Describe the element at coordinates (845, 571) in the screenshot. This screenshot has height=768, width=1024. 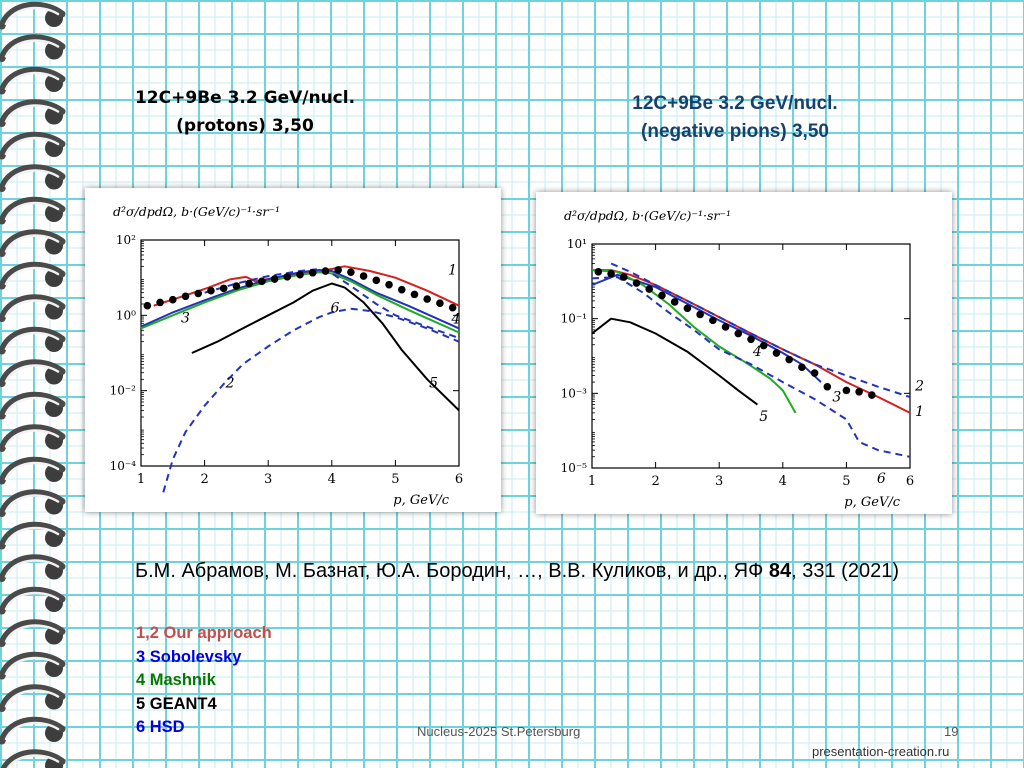
I see `citation-pages: , 331 (2021)` at that location.